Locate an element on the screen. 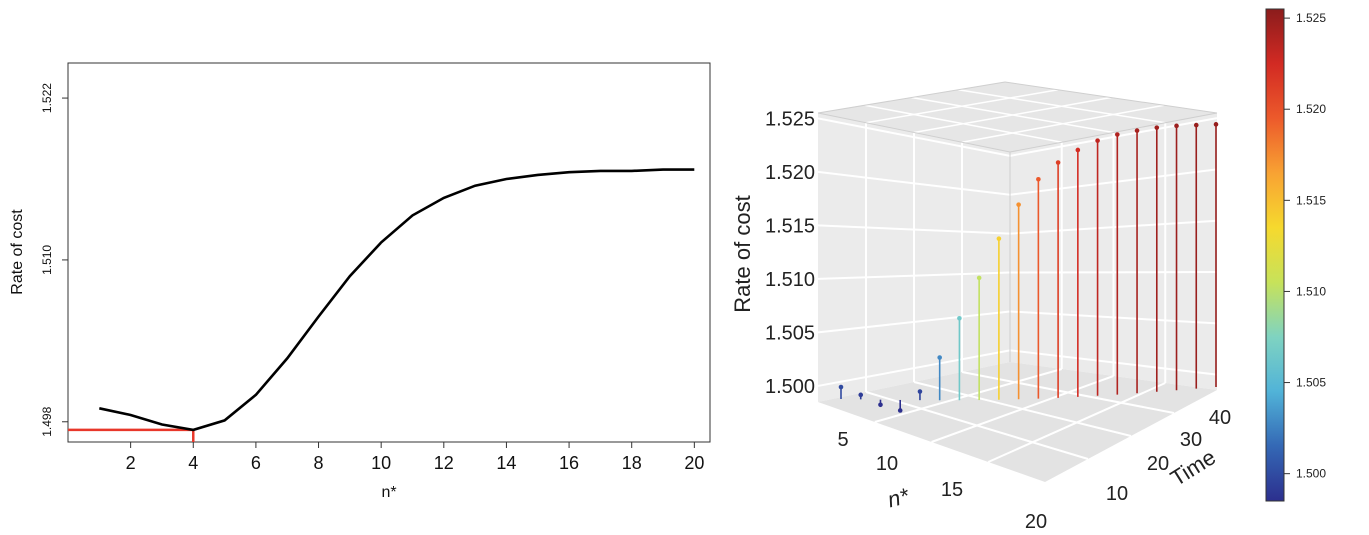 Image resolution: width=1369 pixels, height=535 pixels. x-tick-label: 18 is located at coordinates (632, 463).